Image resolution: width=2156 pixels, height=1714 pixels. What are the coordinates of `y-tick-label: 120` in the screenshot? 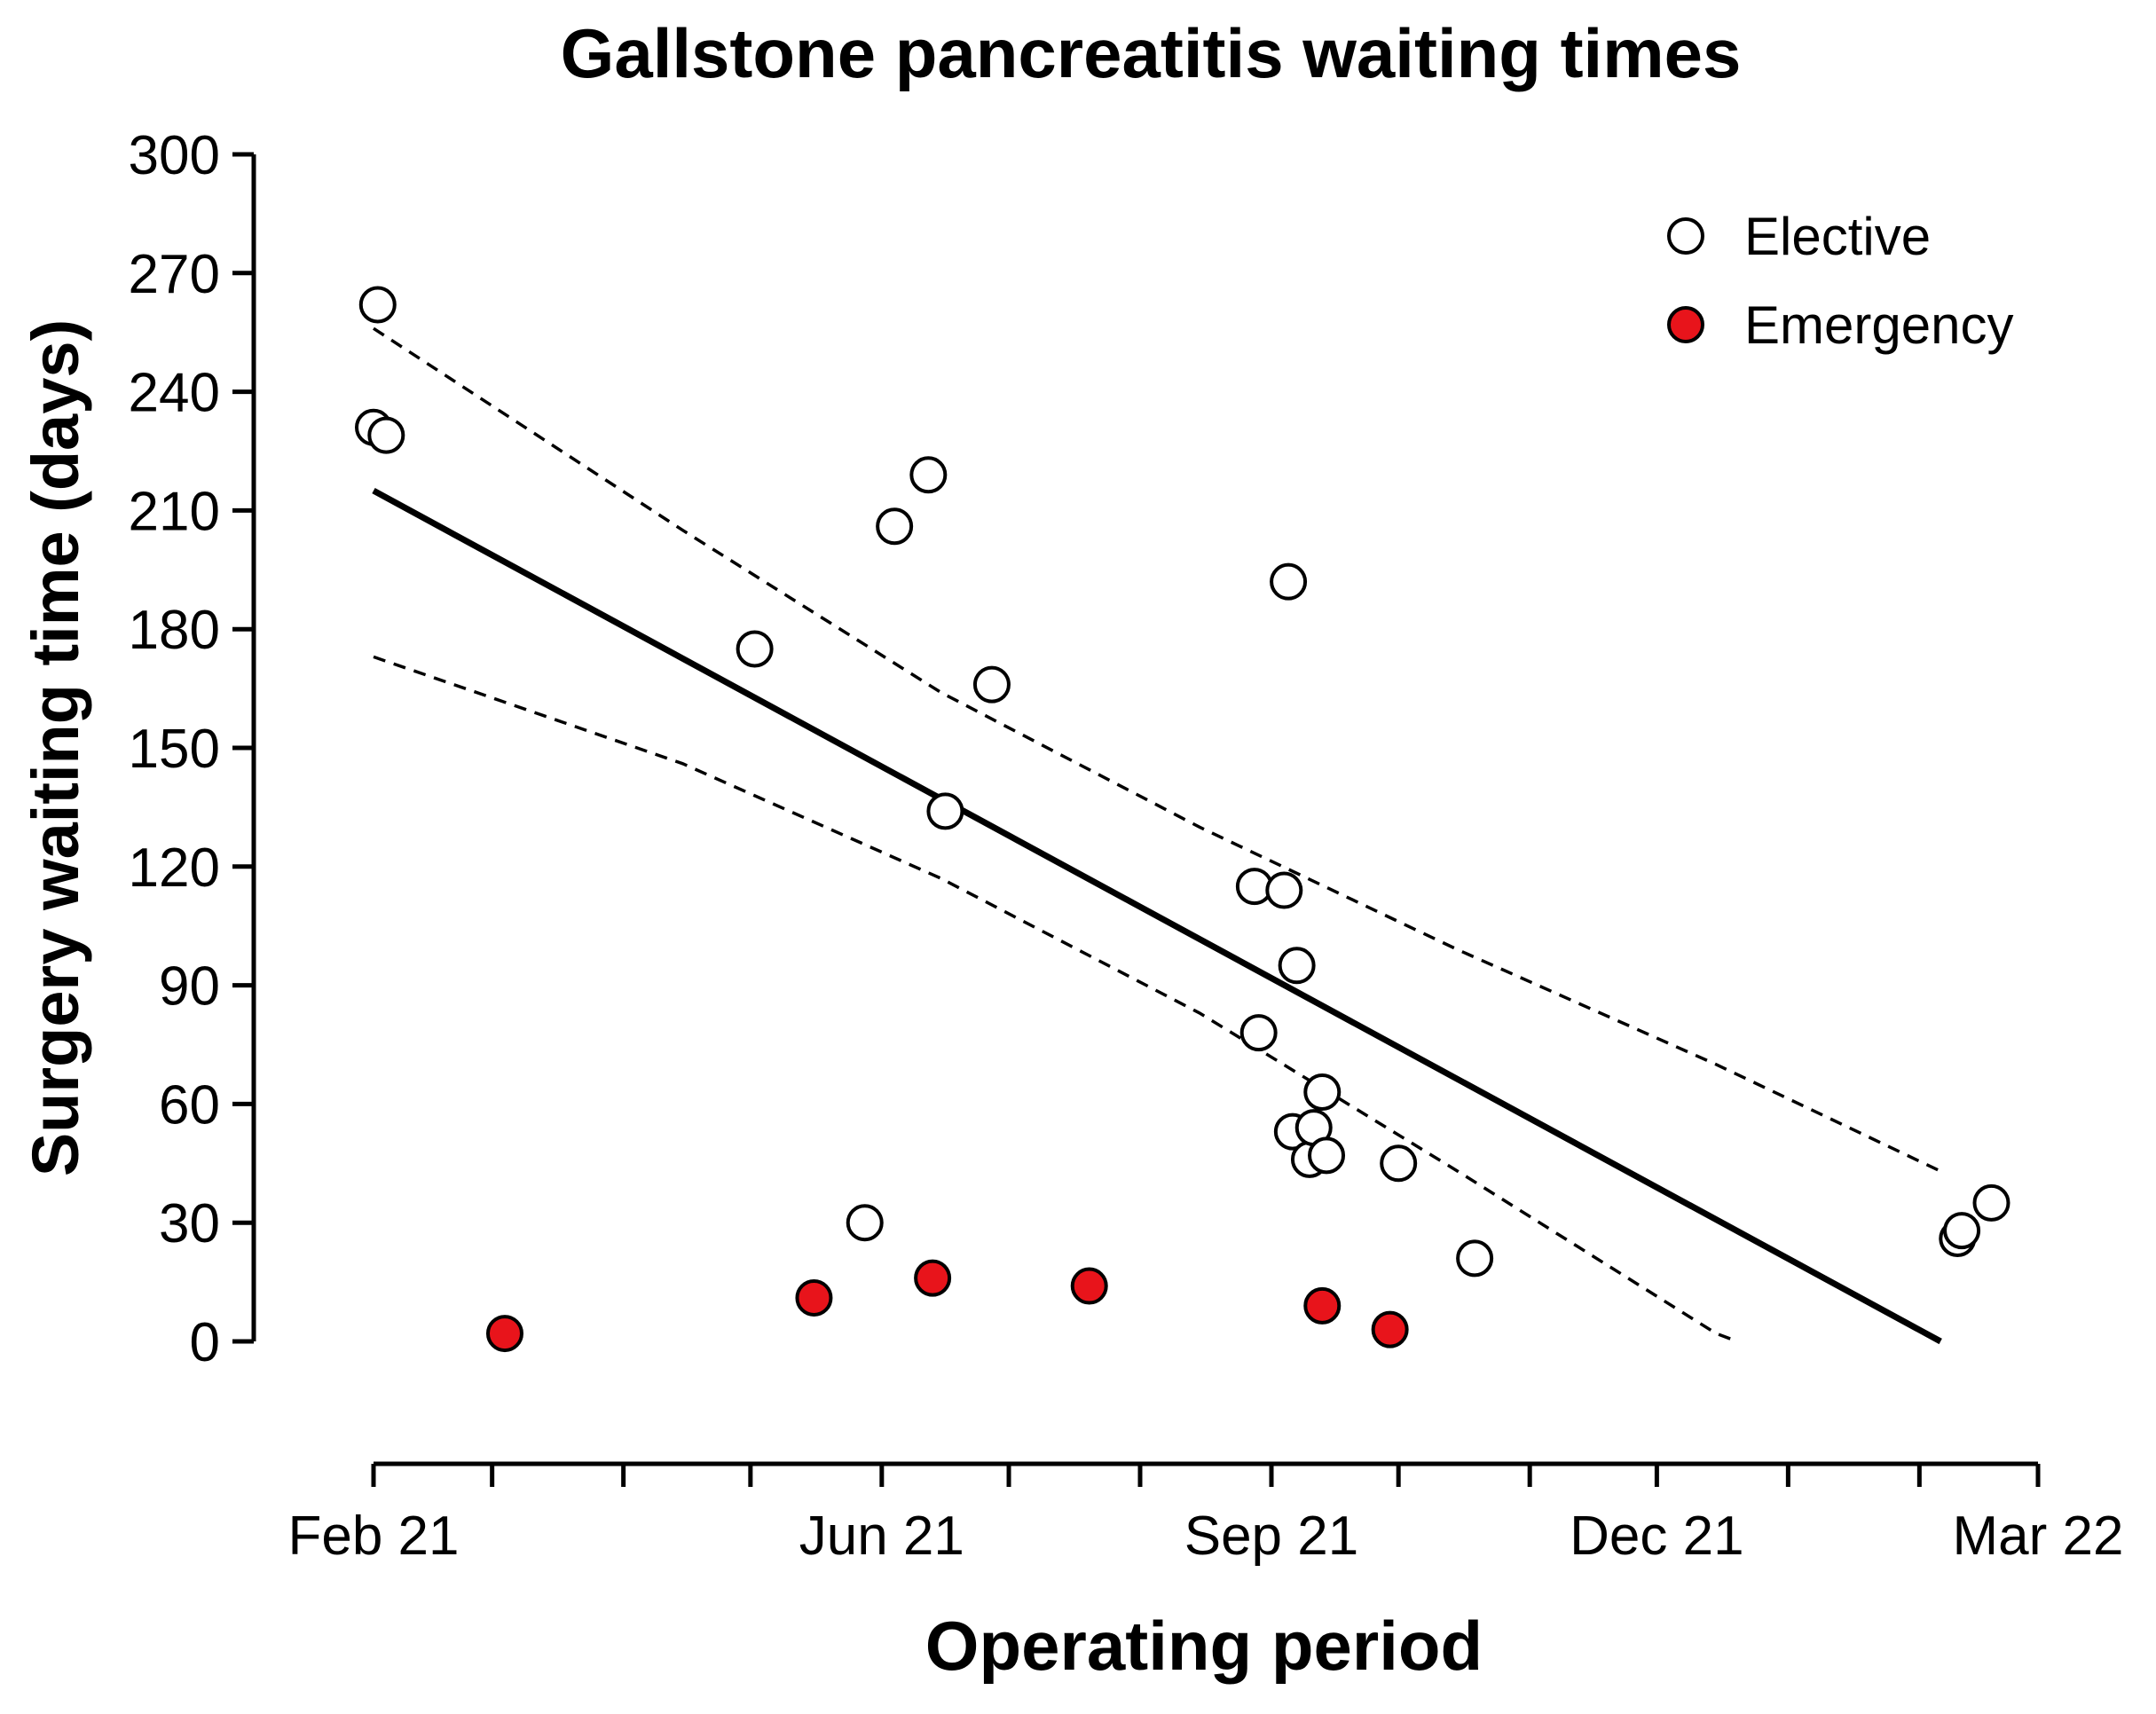 It's located at (175, 868).